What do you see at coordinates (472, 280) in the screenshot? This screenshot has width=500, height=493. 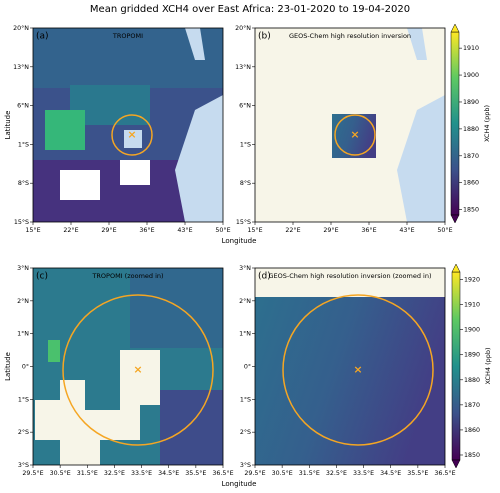 I see `colorbar-tick-label: 1920` at bounding box center [472, 280].